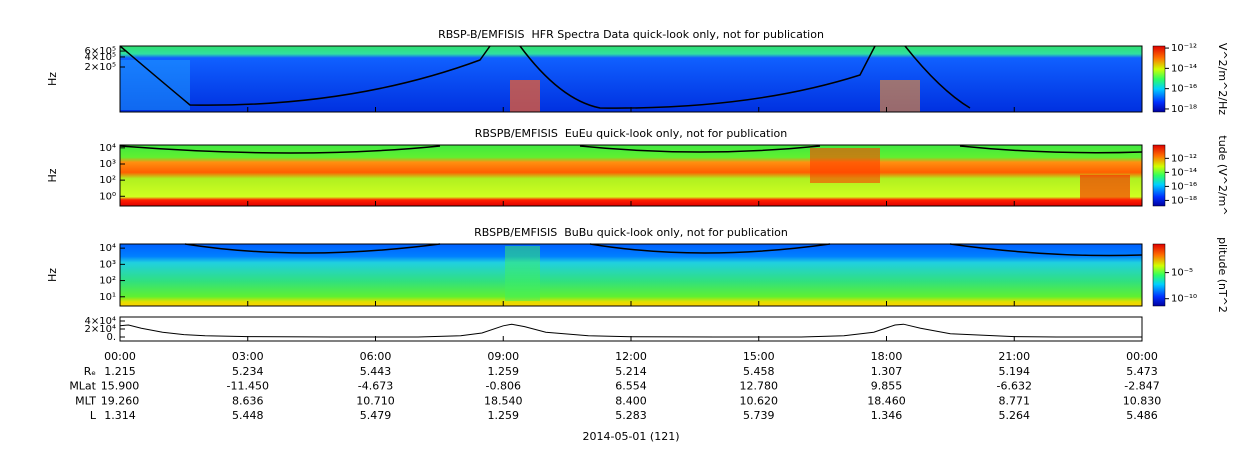 The width and height of the screenshot is (1250, 449). What do you see at coordinates (630, 436) in the screenshot?
I see `x-axis-label: 2014-05-01 (121)` at bounding box center [630, 436].